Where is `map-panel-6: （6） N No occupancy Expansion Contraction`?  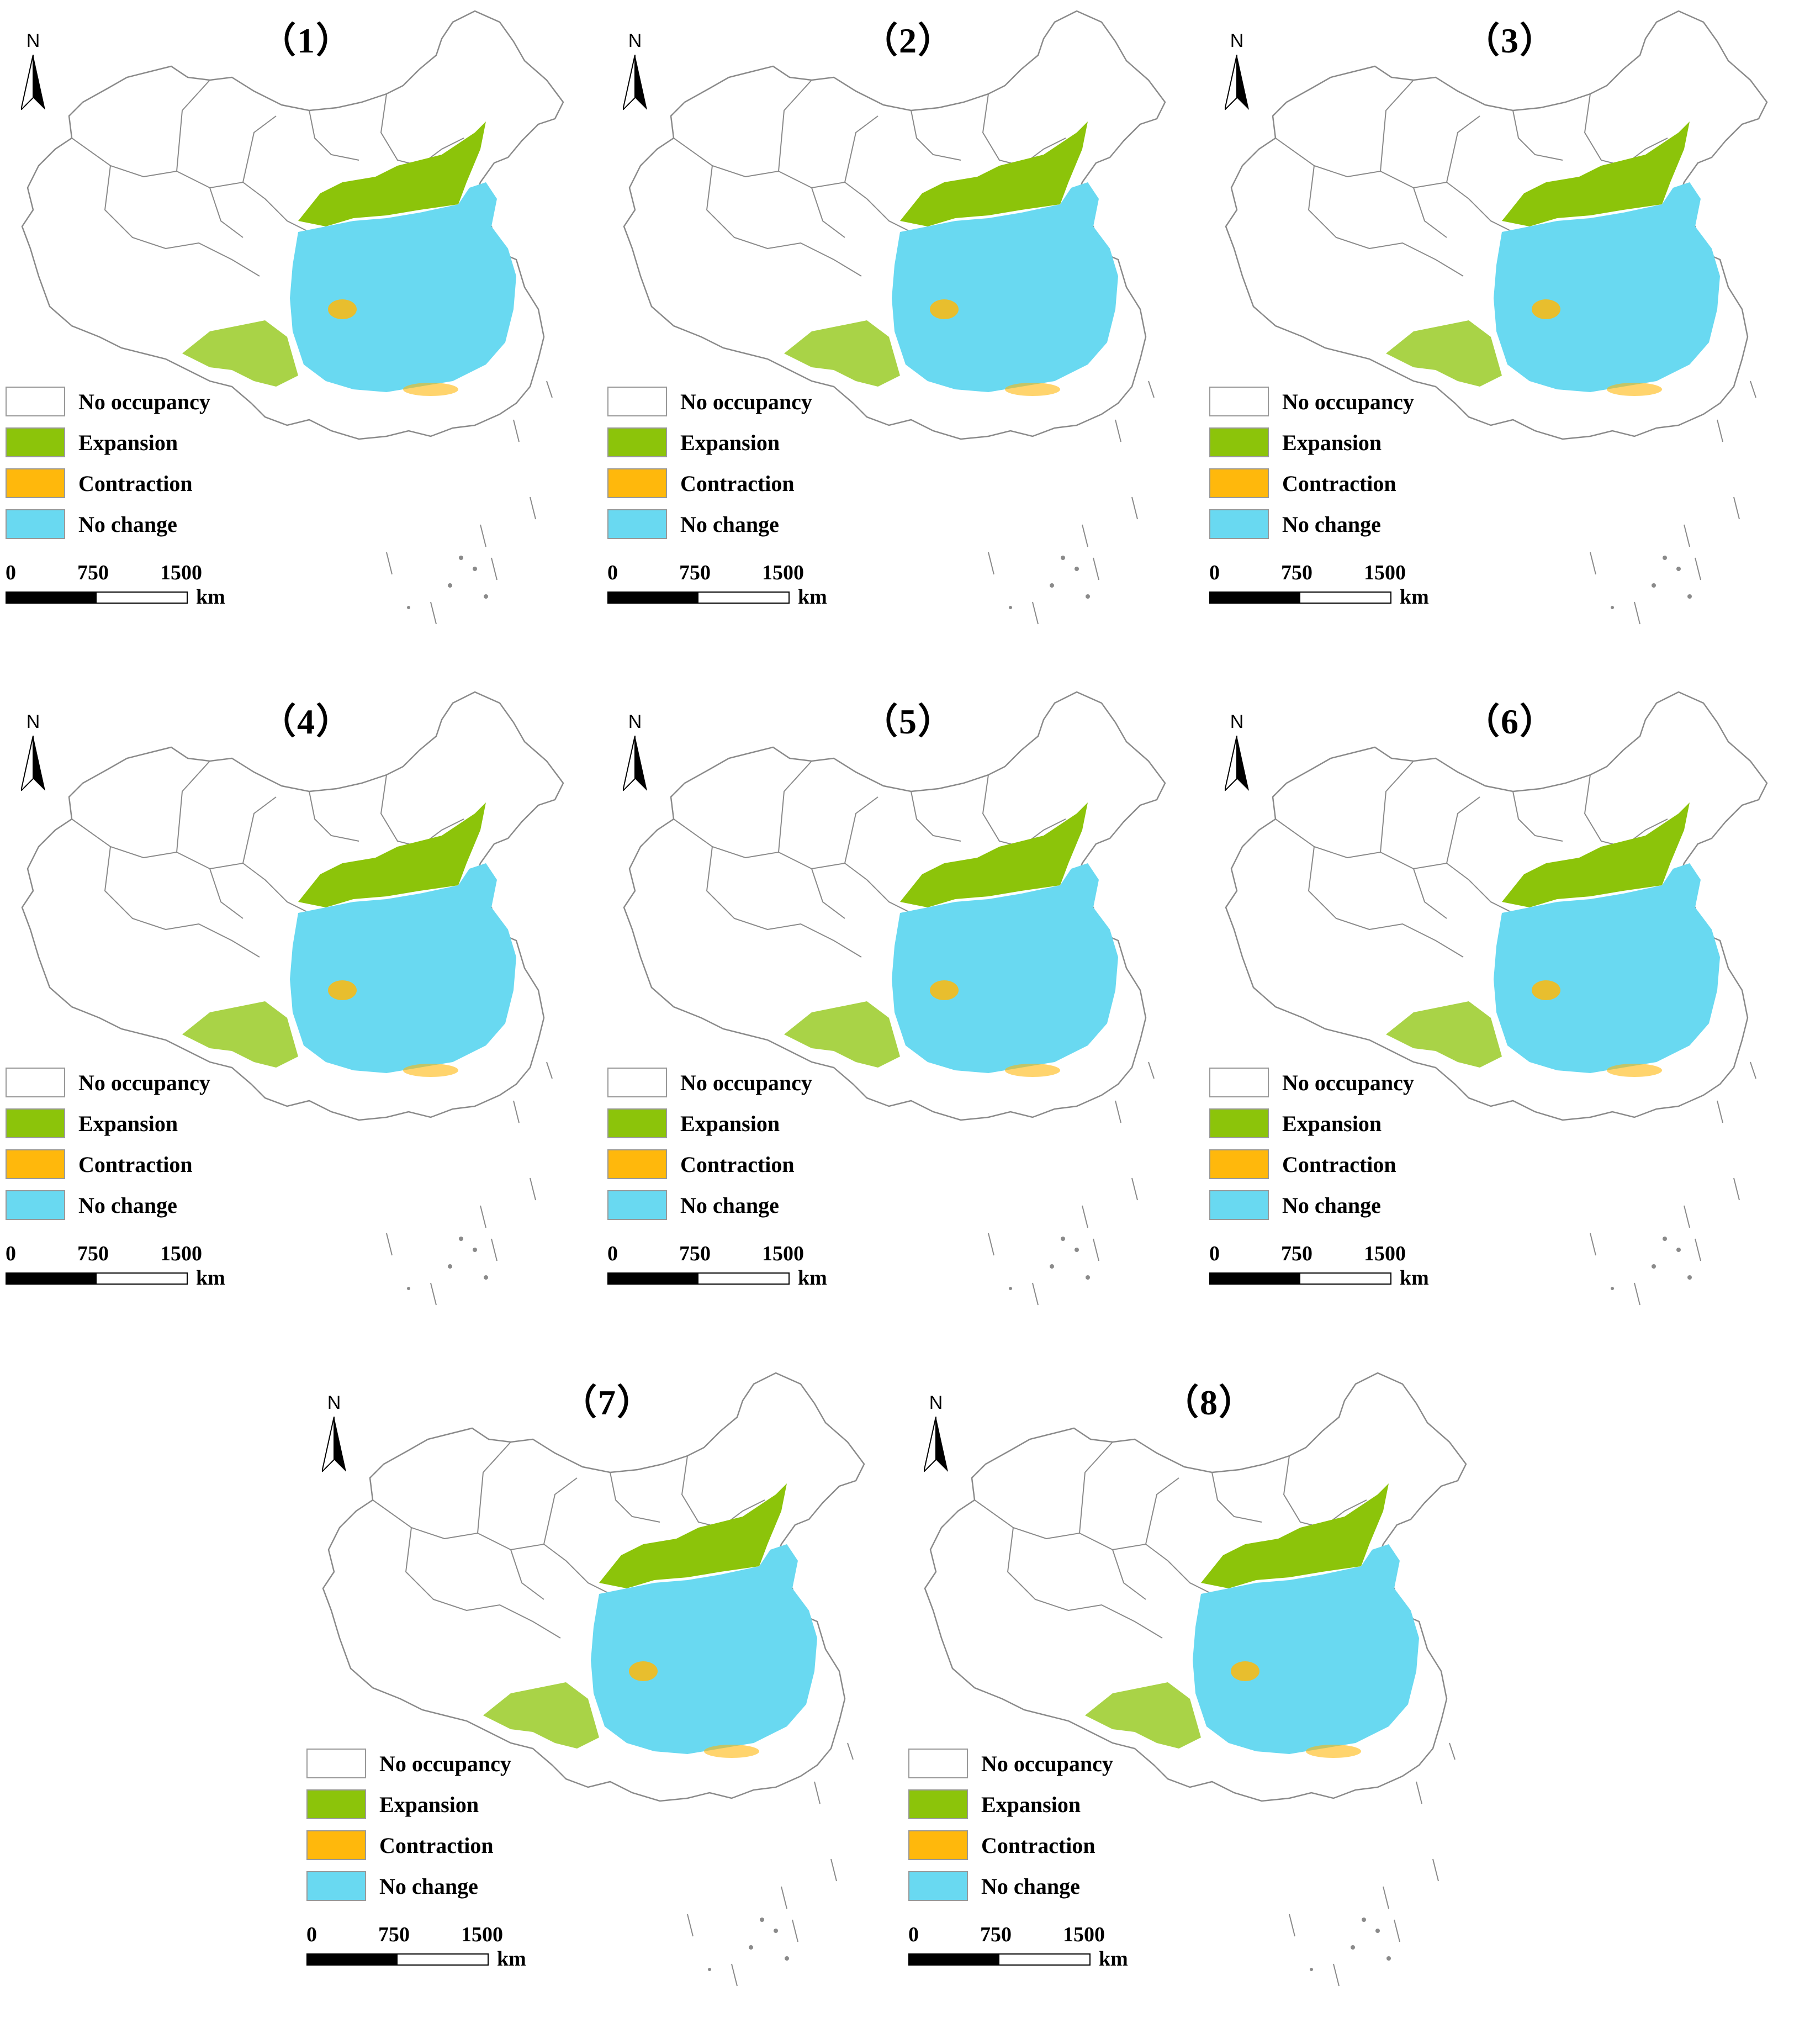
map-panel-6: （6） N No occupancy Expansion Contraction is located at coordinates (1505, 1015).